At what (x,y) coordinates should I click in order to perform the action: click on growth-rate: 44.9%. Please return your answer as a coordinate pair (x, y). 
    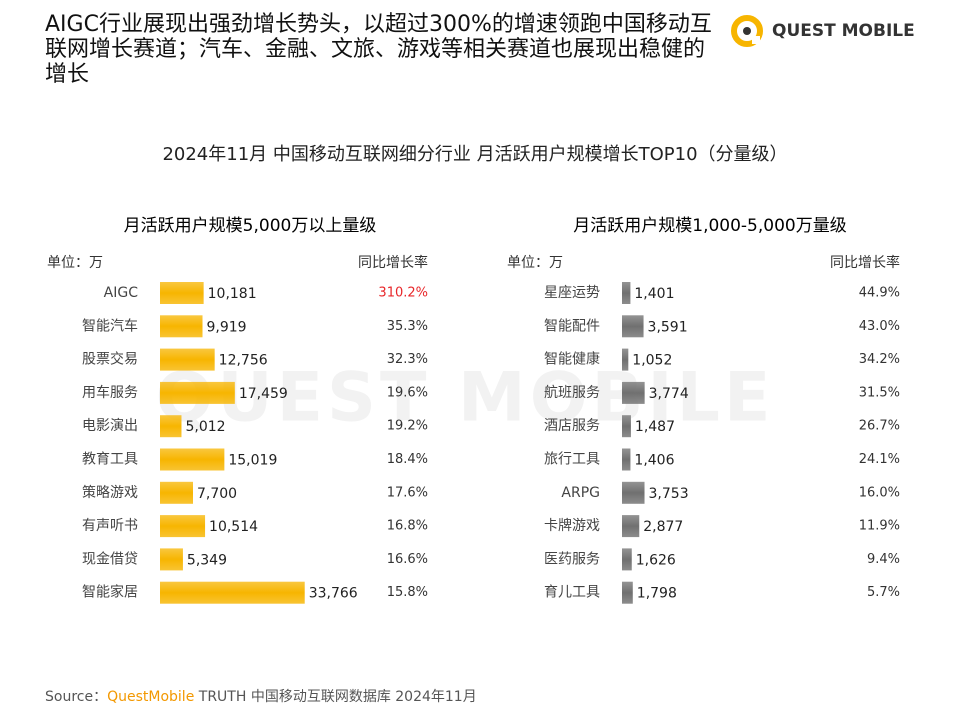
    Looking at the image, I should click on (879, 293).